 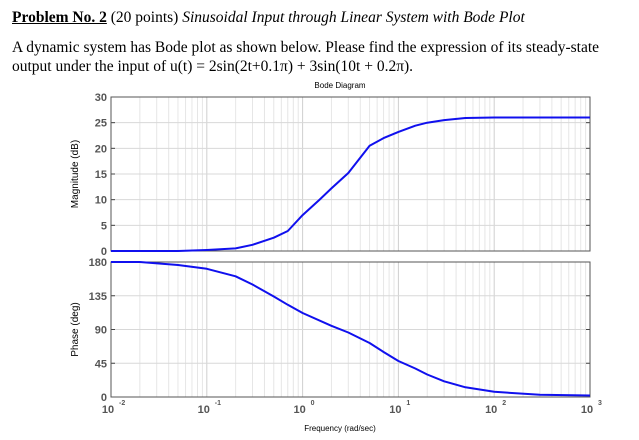 What do you see at coordinates (504, 403) in the screenshot?
I see `x-tick-exponent: 2` at bounding box center [504, 403].